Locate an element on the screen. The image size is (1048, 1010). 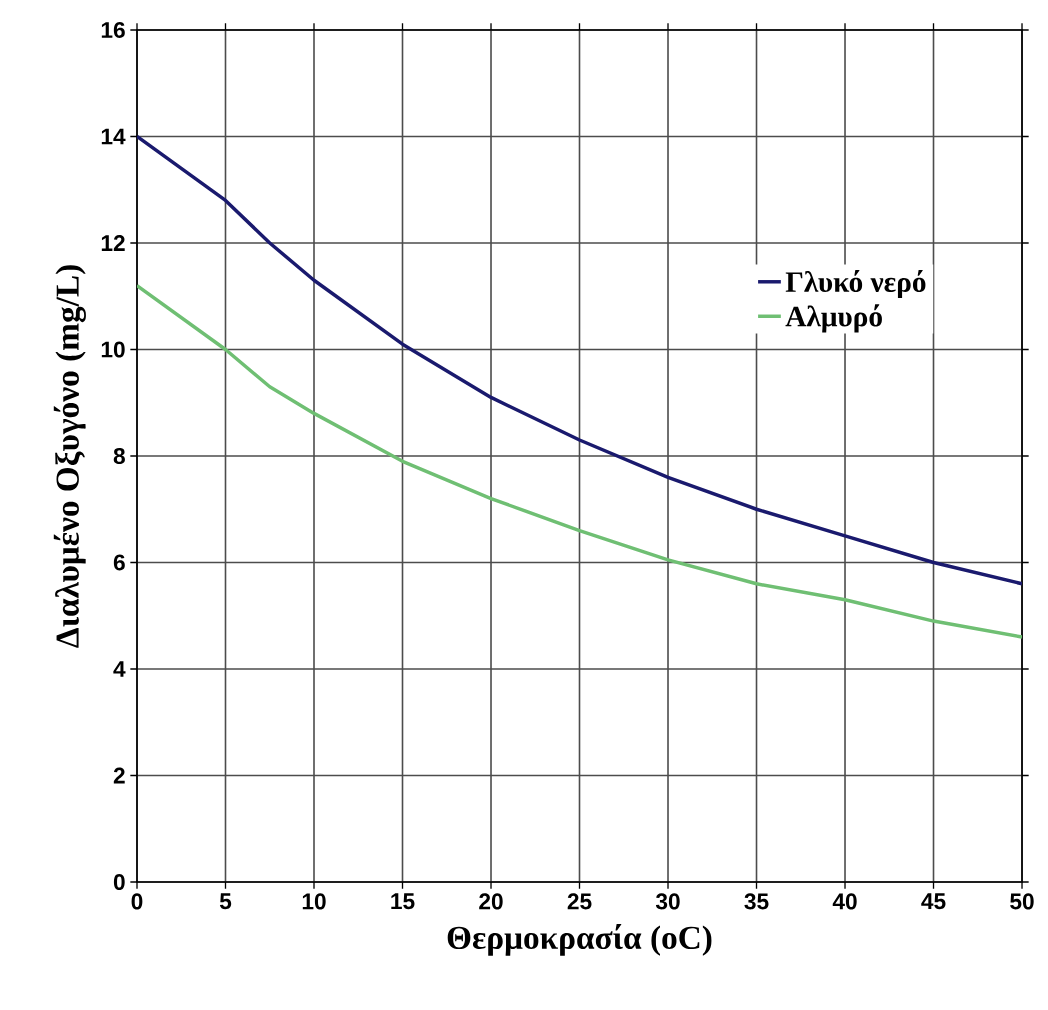
y-tick-label: 12 is located at coordinates (113, 243).